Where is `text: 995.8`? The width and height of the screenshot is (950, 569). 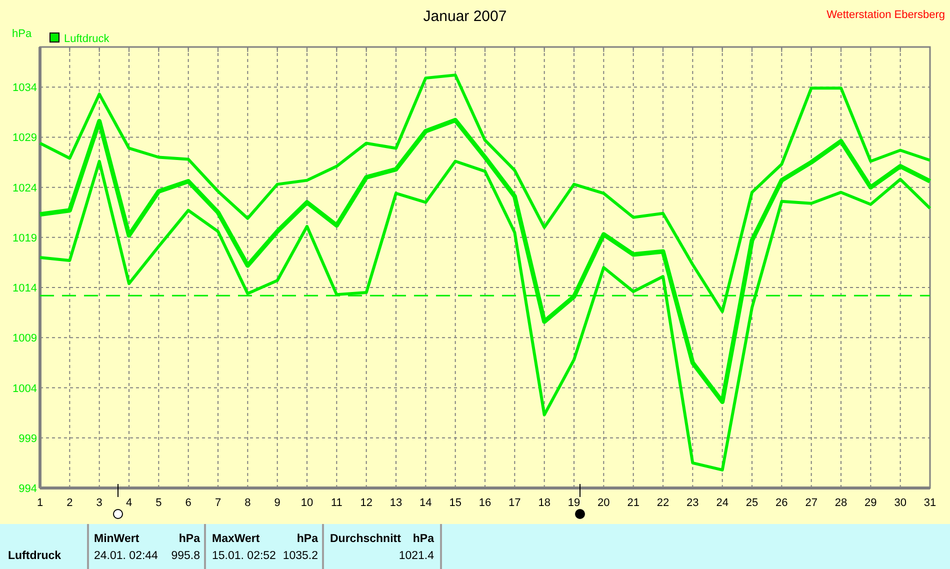 text: 995.8 is located at coordinates (185, 556).